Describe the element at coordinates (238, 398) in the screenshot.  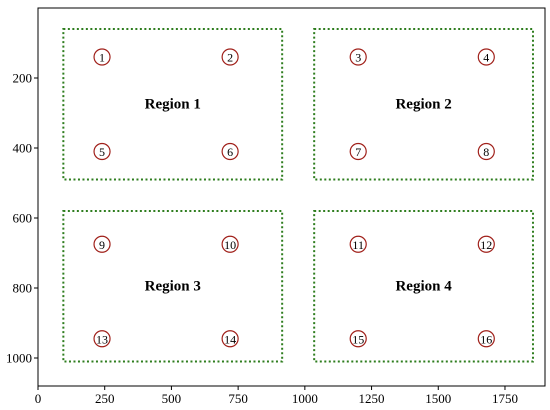
I see `x-tick-label: 750` at that location.